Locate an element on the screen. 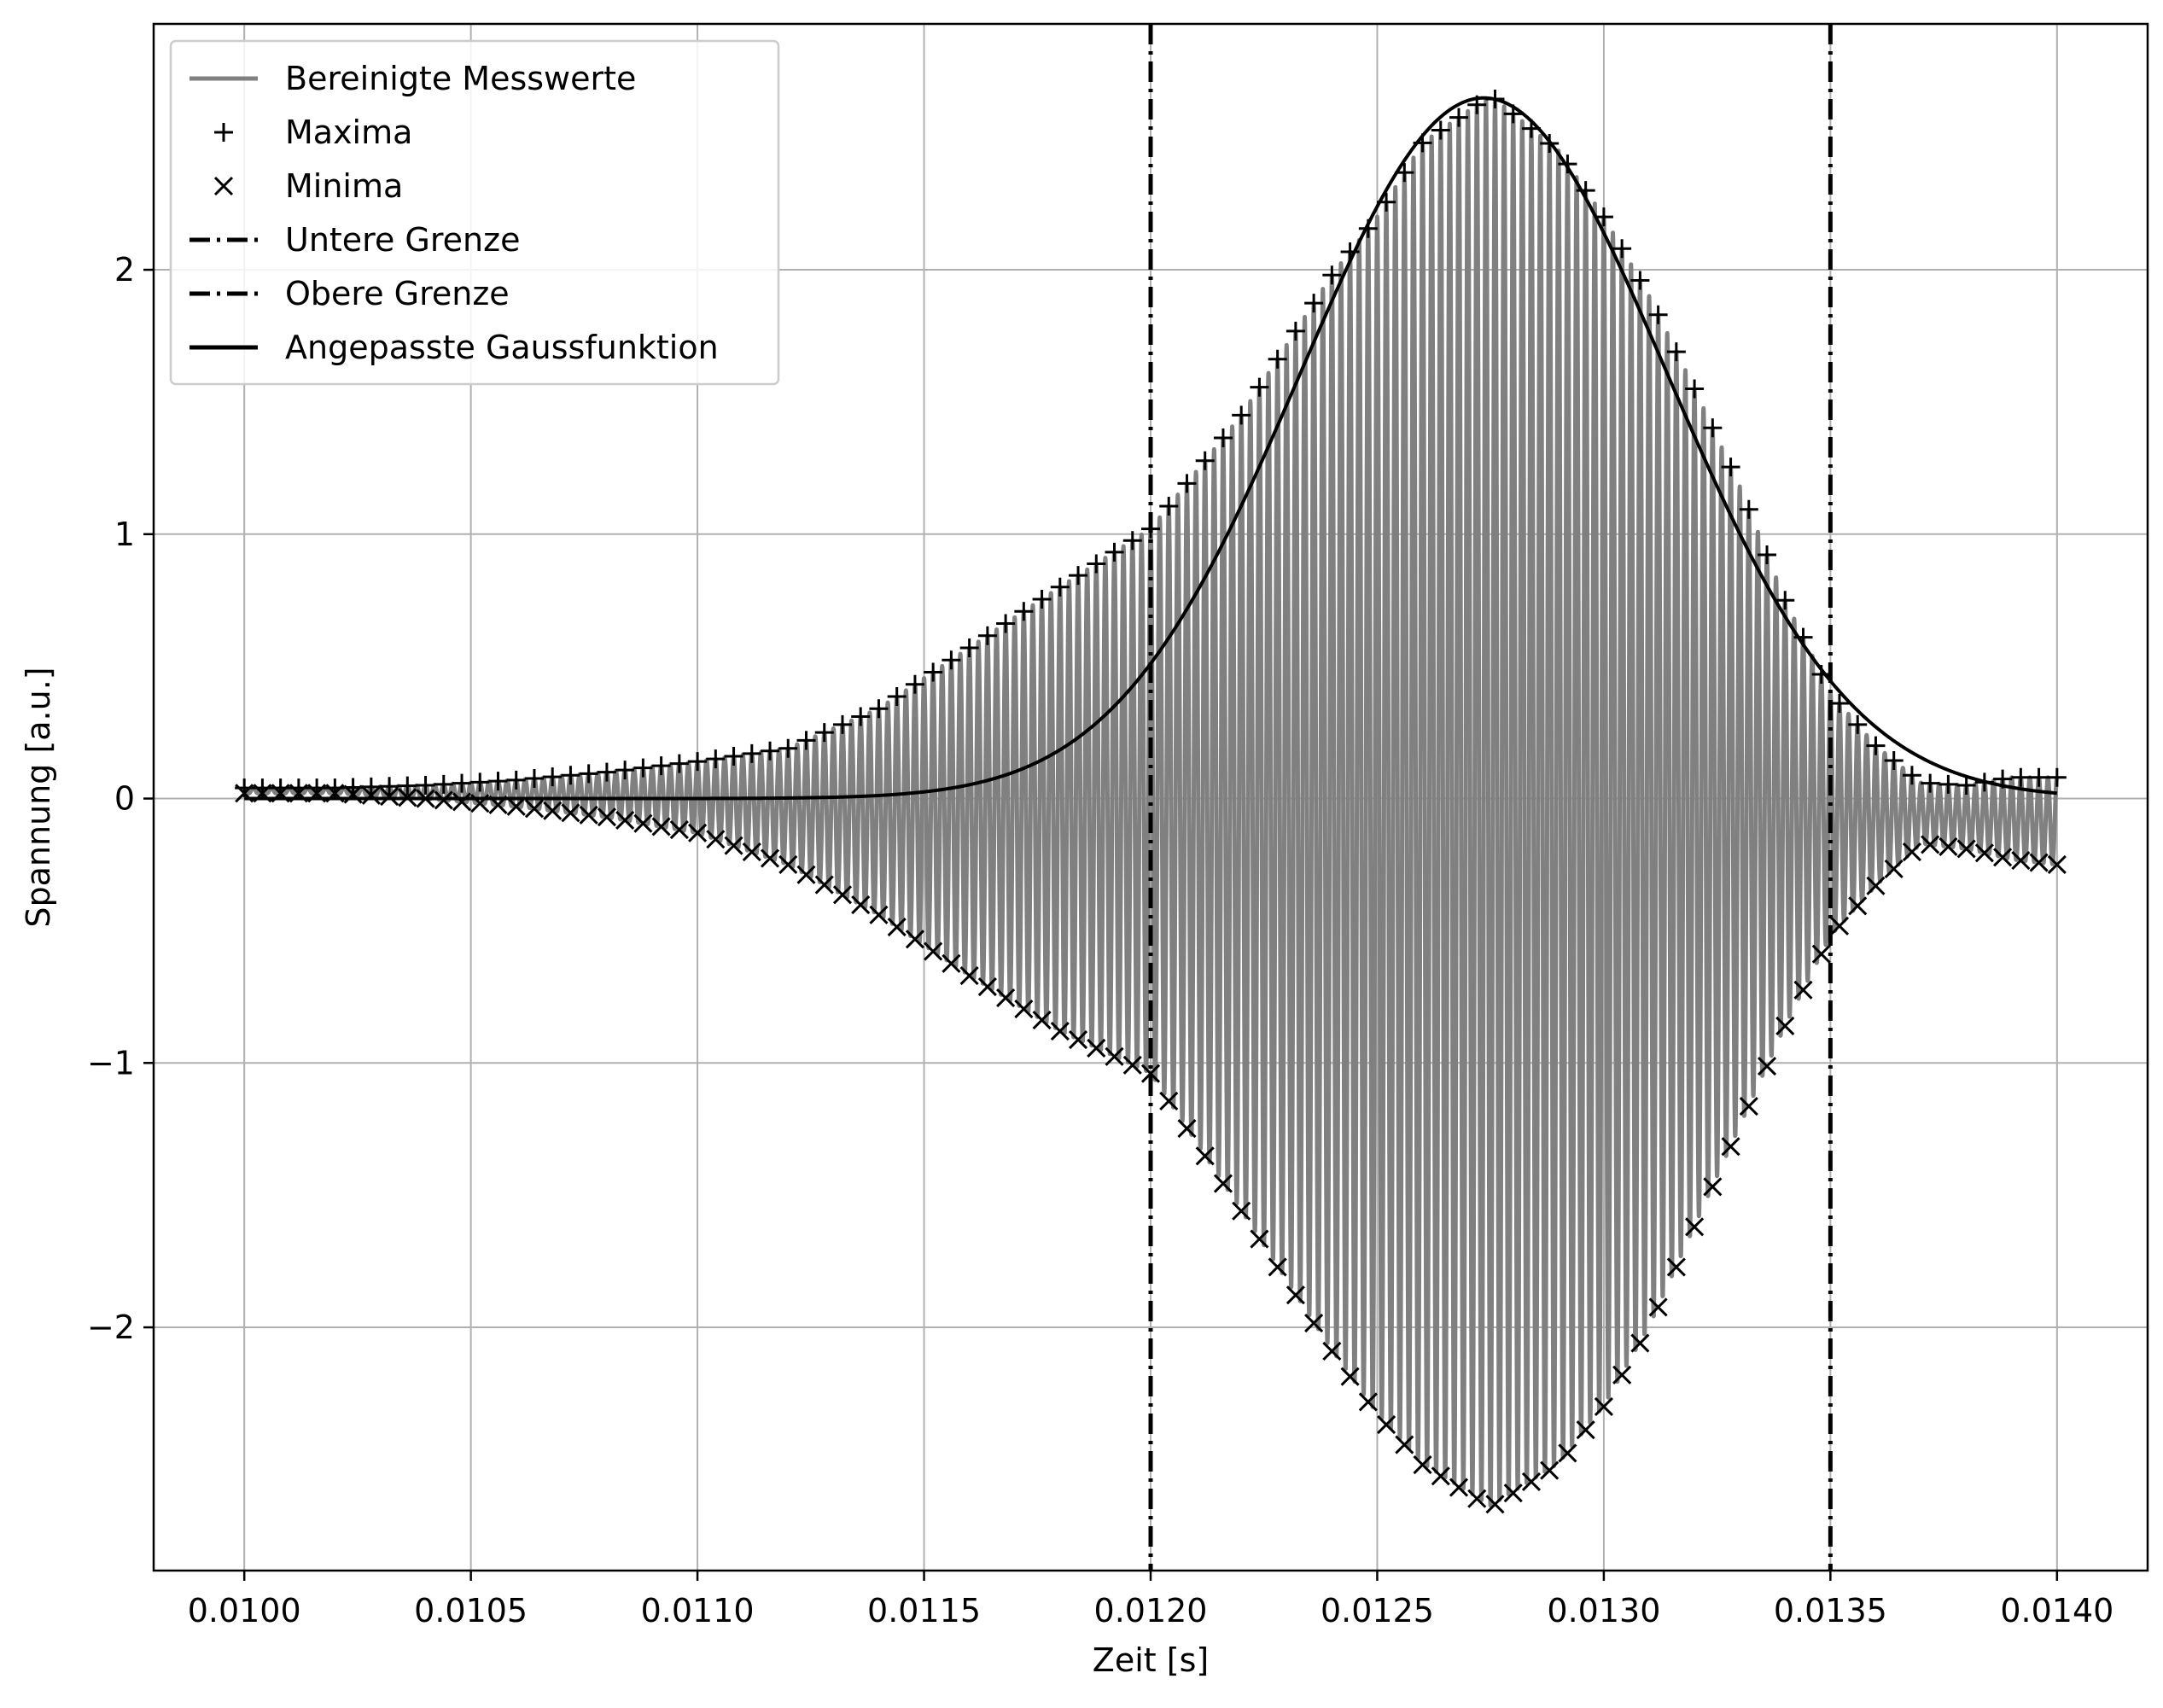 This screenshot has height=1708, width=2163. x-tick-label: 0.0125 is located at coordinates (1378, 1611).